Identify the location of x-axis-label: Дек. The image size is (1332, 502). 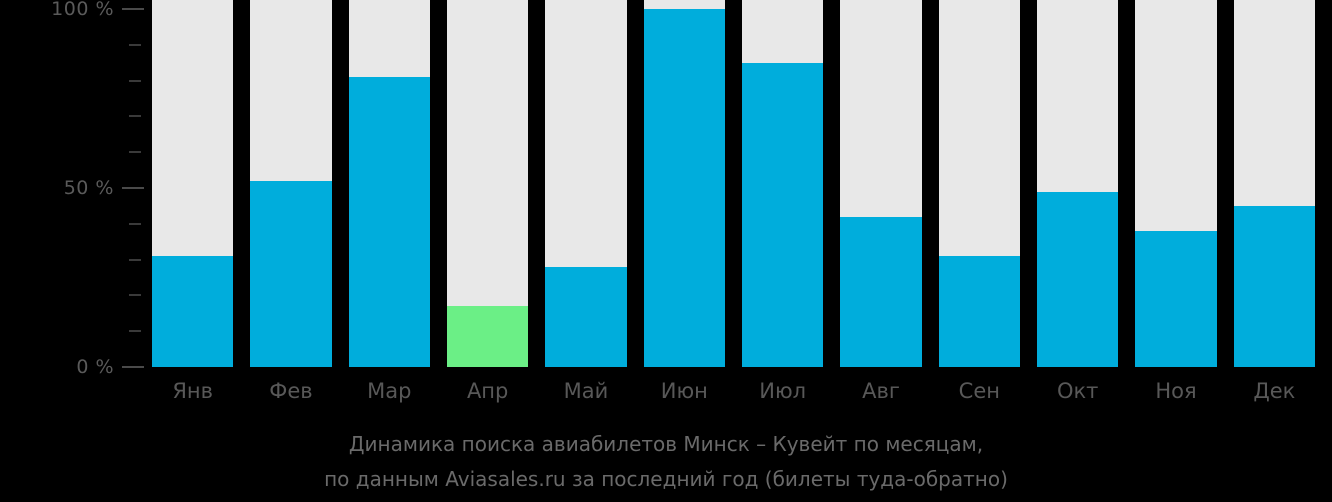
(1274, 391).